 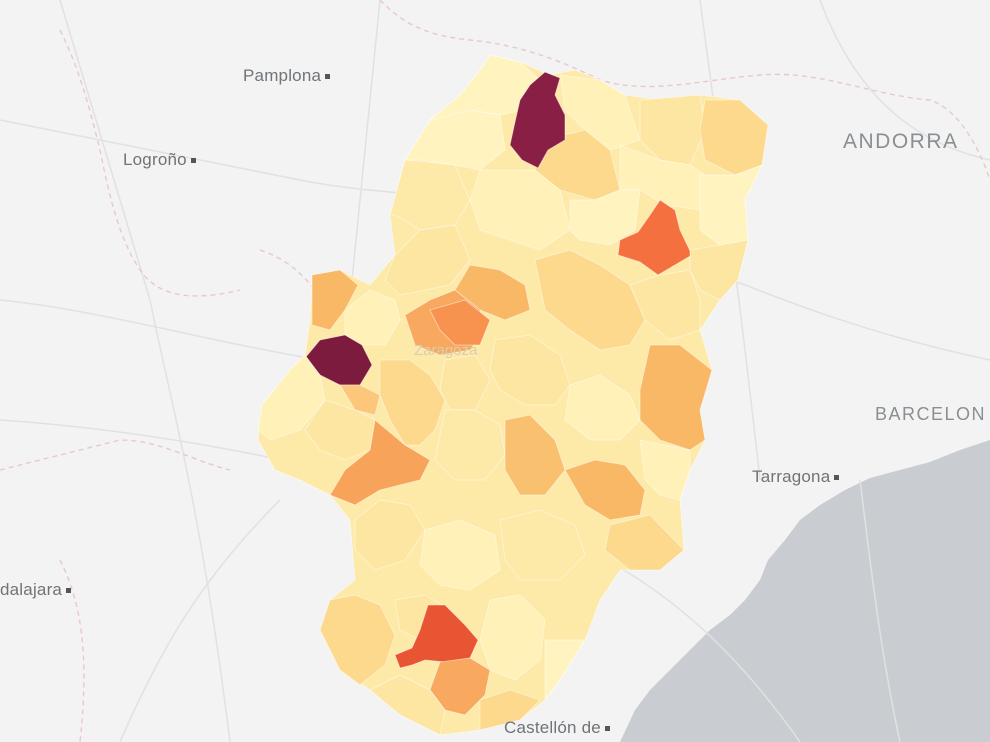 What do you see at coordinates (436, 636) in the screenshot?
I see `region-high-south` at bounding box center [436, 636].